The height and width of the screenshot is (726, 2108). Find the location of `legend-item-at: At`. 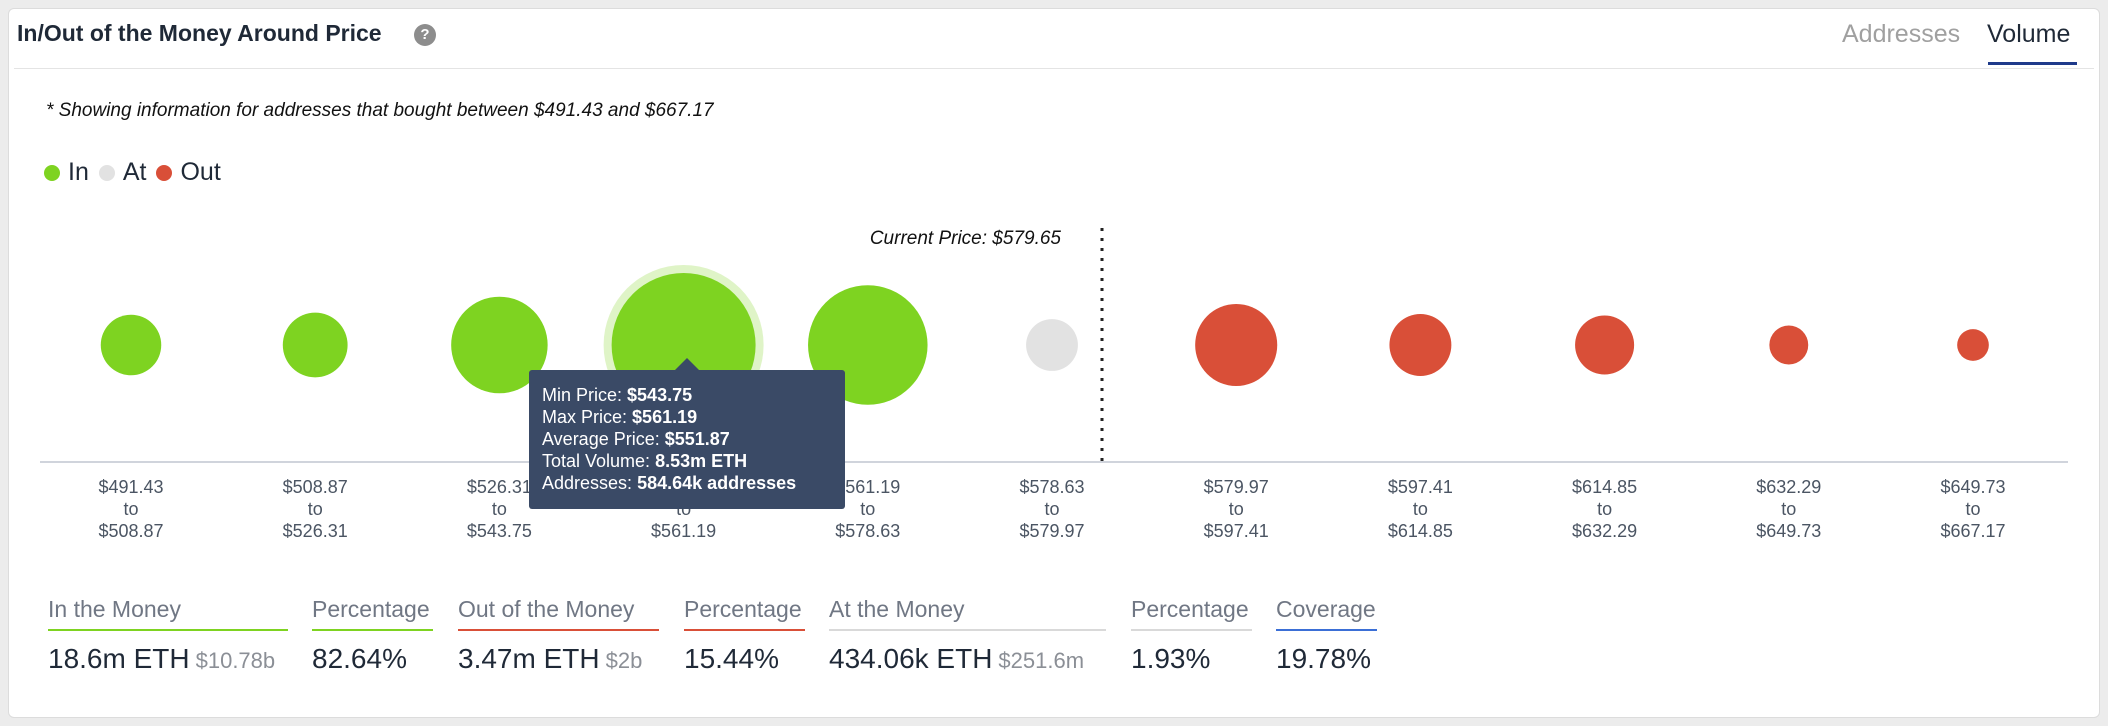

legend-item-at: At is located at coordinates (122, 172).